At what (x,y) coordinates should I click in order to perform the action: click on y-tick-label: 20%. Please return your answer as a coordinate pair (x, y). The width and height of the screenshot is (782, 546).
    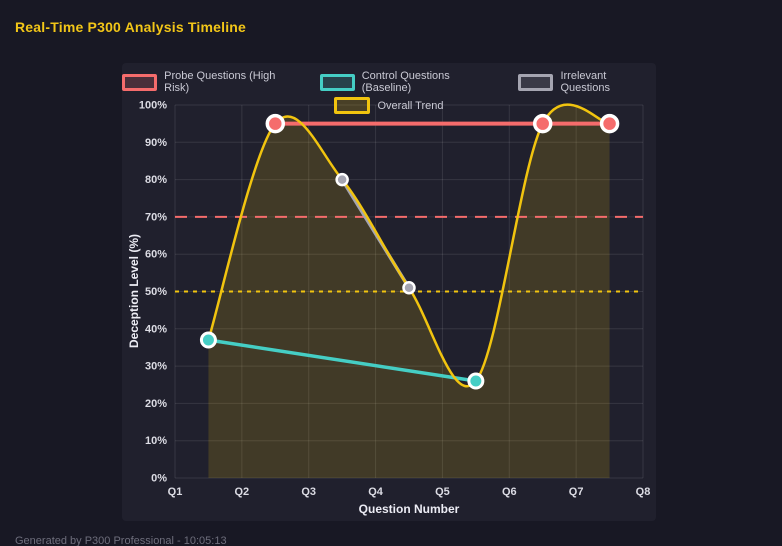
    Looking at the image, I should click on (156, 404).